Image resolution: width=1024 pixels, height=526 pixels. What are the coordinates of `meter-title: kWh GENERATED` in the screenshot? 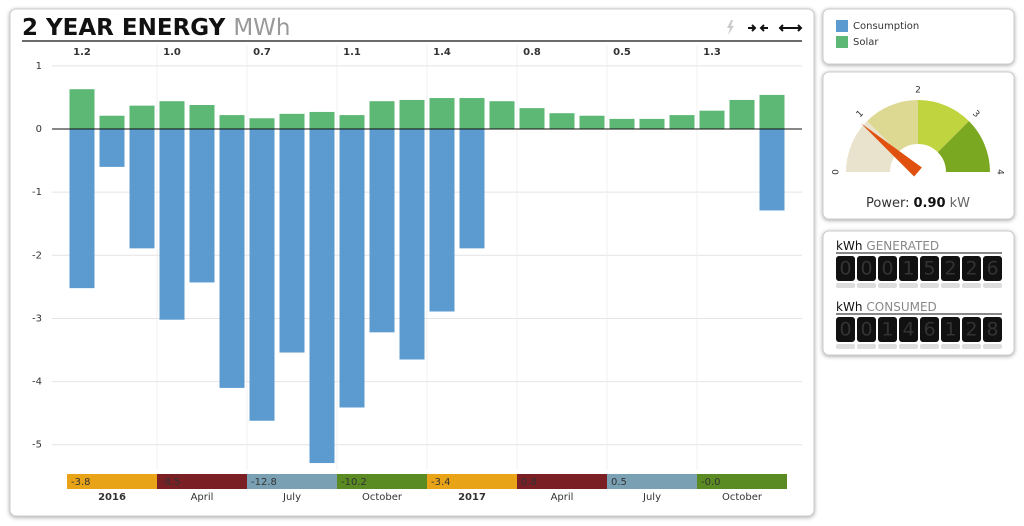 It's located at (887, 246).